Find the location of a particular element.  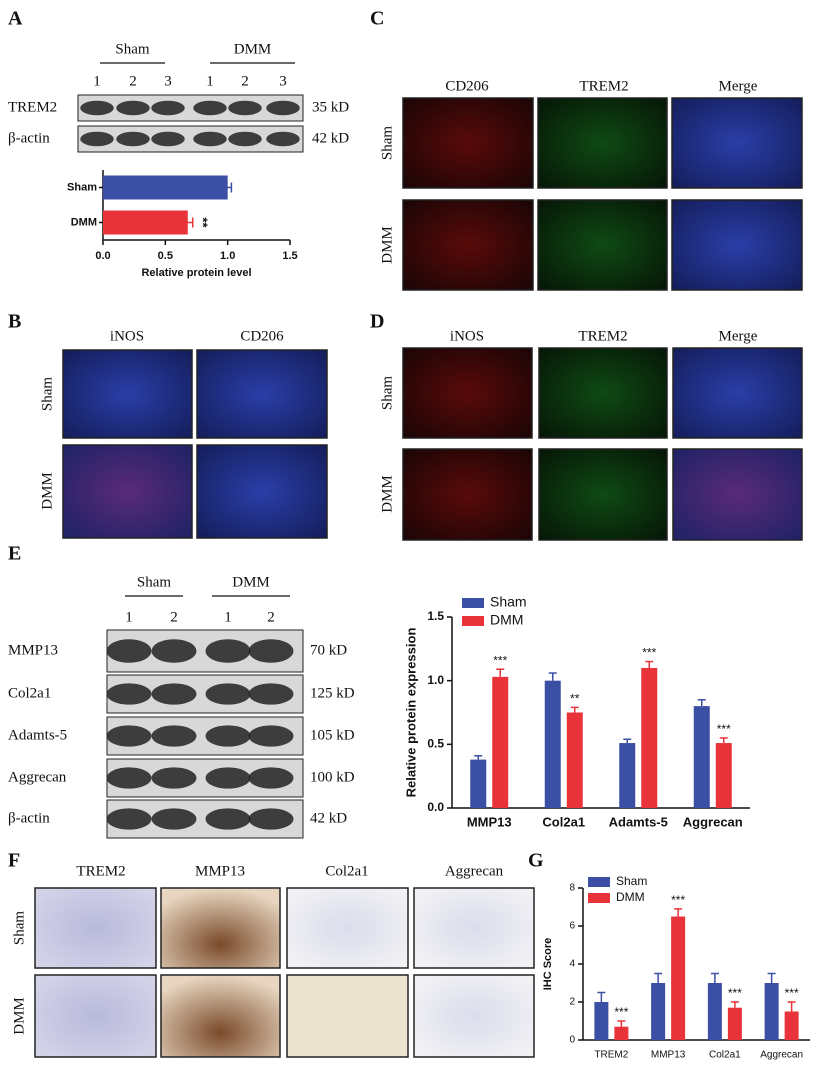

column-label: Merge is located at coordinates (738, 86).